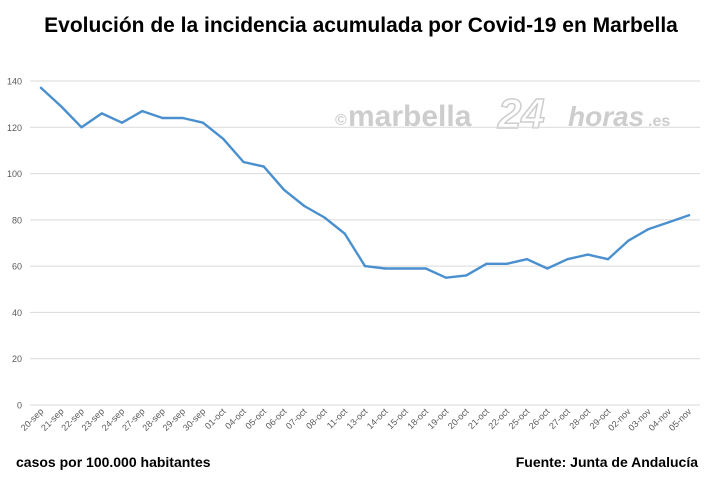  Describe the element at coordinates (659, 121) in the screenshot. I see `watermark-tld: .es` at that location.